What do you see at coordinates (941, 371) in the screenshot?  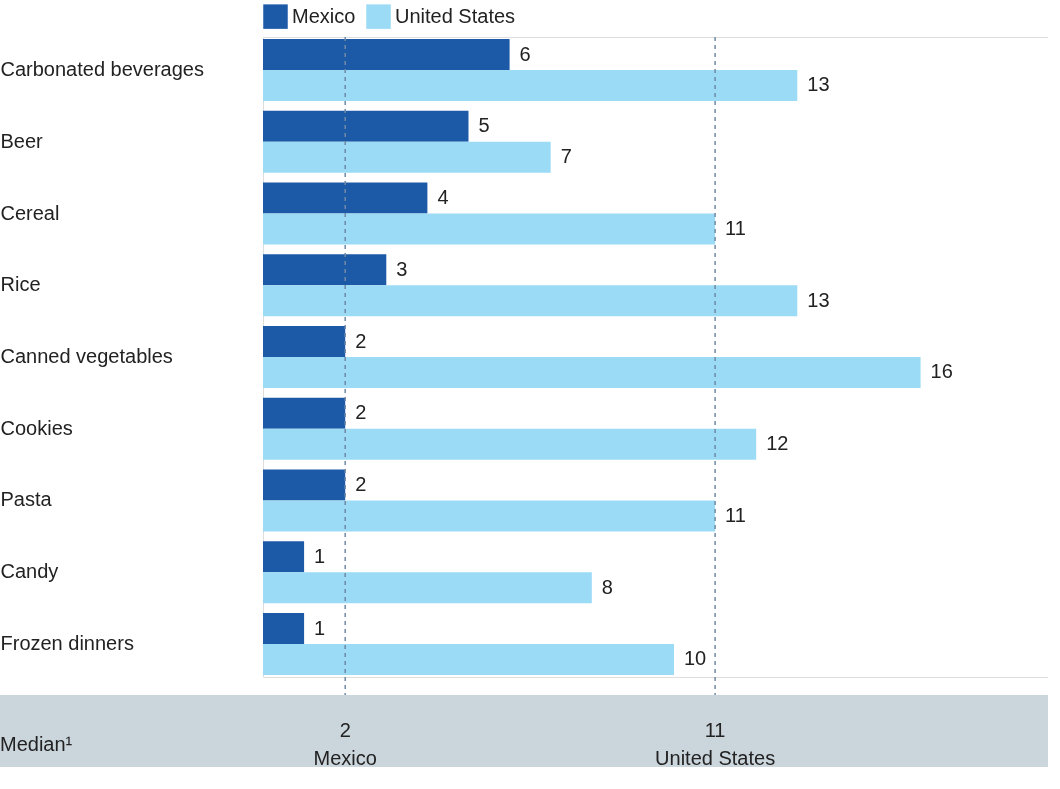 I see `data-label: 16` at bounding box center [941, 371].